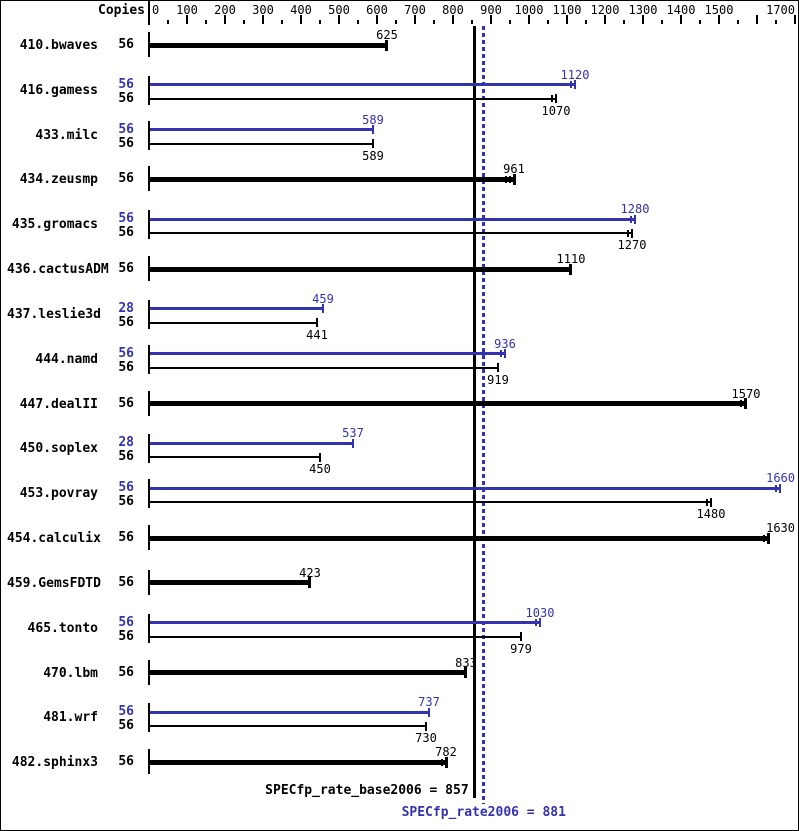 This screenshot has height=831, width=799. Describe the element at coordinates (426, 738) in the screenshot. I see `bar-value-label: 730` at that location.